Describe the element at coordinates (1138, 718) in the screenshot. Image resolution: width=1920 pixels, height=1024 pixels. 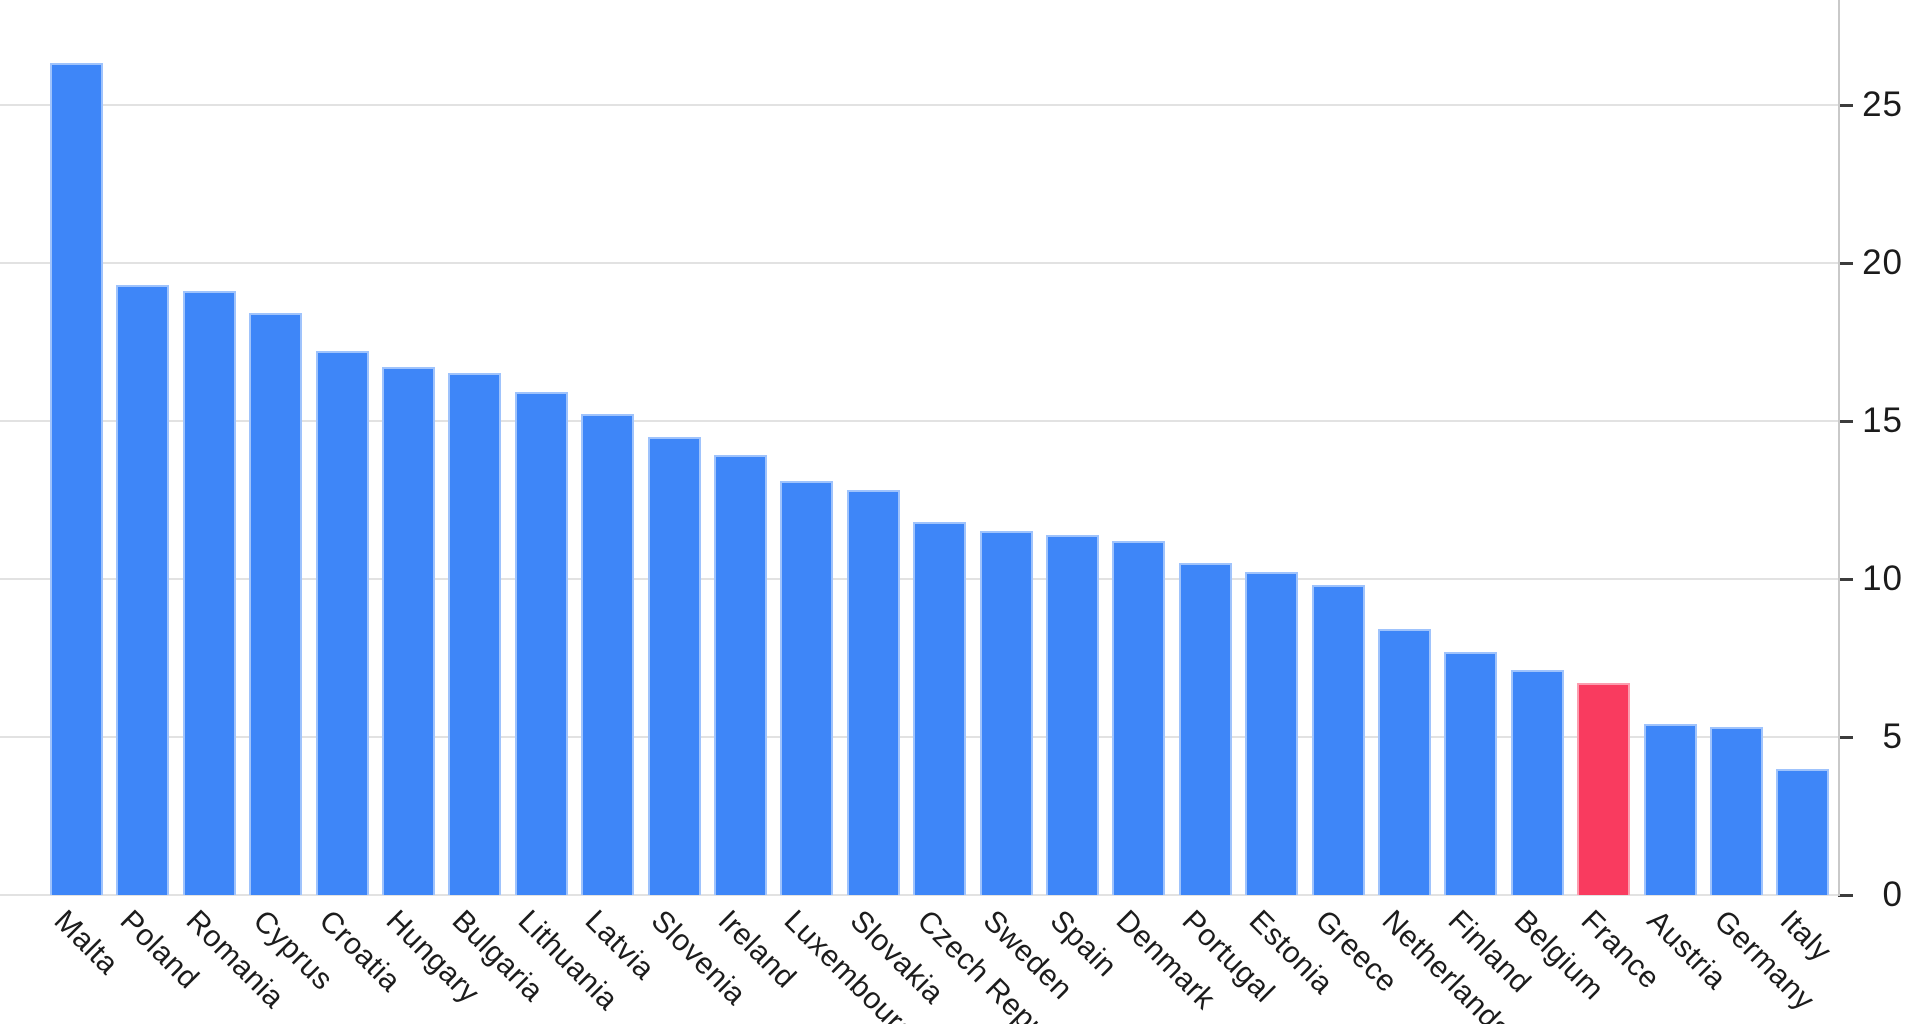
I see `bar-denmark` at that location.